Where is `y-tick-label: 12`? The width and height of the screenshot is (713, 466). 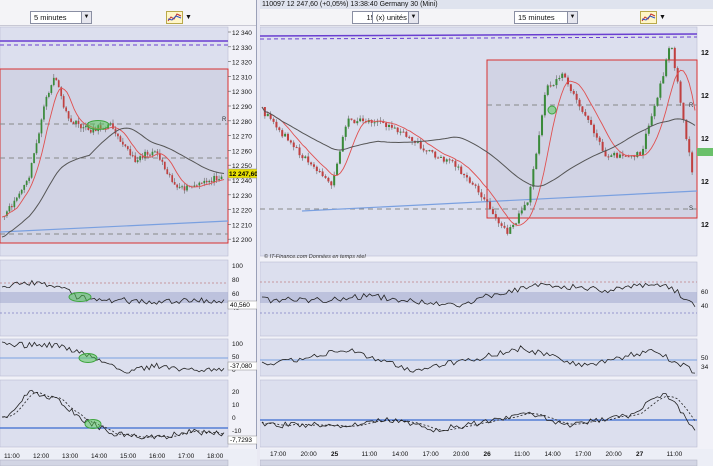
y-tick-label: 12 is located at coordinates (705, 182).